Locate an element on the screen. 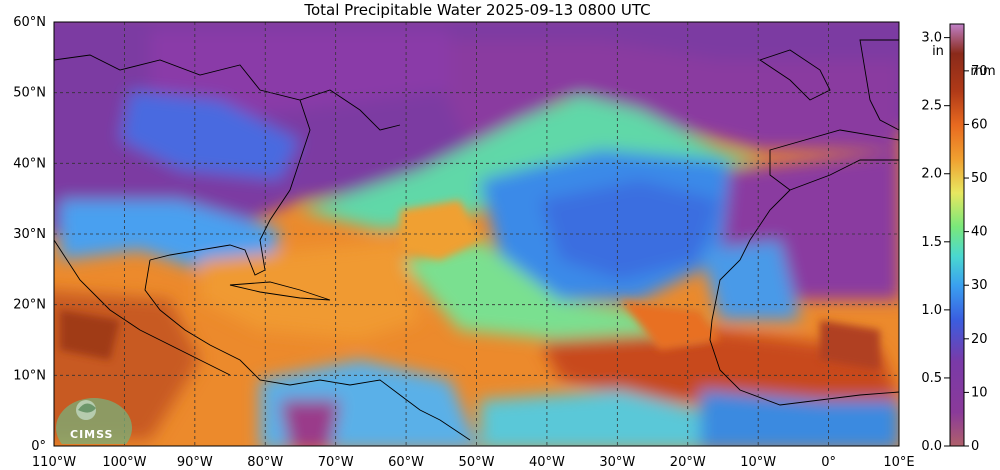 This screenshot has height=470, width=1000. colorbar-inch-label: 1.5 is located at coordinates (931, 242).